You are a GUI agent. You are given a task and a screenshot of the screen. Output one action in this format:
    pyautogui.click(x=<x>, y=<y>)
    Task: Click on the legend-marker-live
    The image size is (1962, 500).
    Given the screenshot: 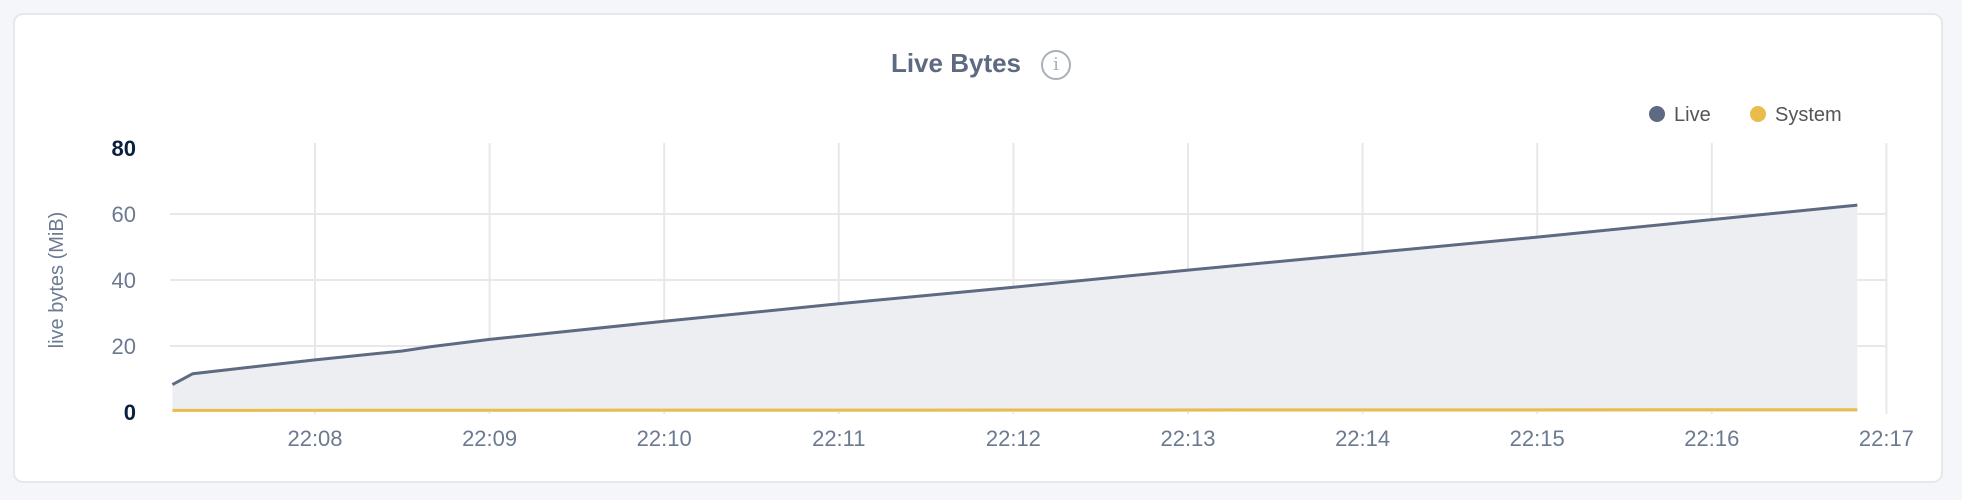 What is the action you would take?
    pyautogui.click(x=1657, y=114)
    